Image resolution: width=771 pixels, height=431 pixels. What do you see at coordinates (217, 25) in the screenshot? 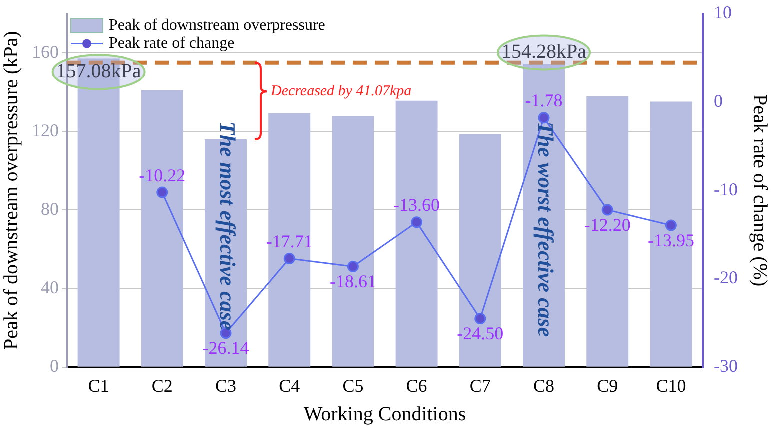
I see `legend-label: Peak of downstream overpressure` at bounding box center [217, 25].